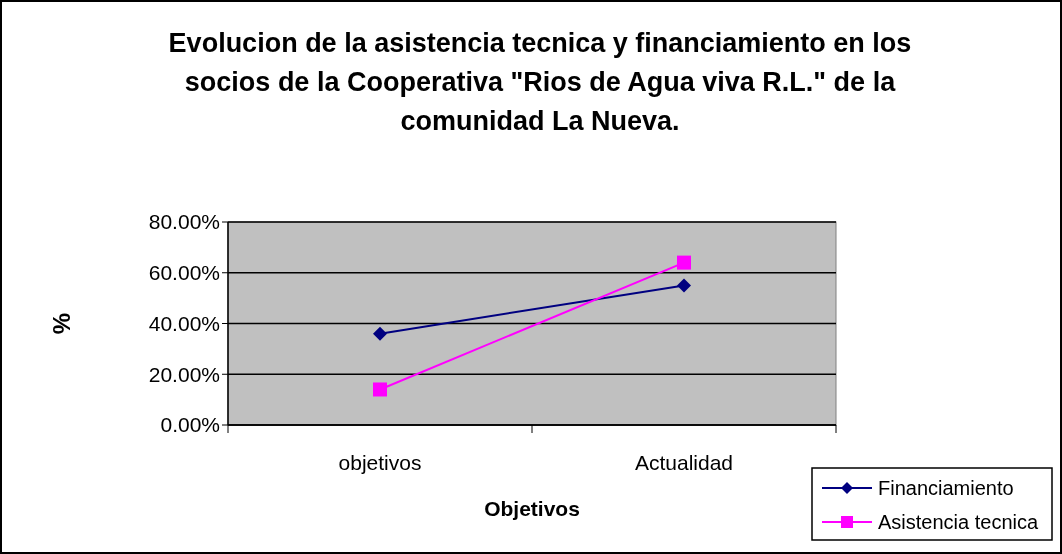  I want to click on y-tick-label: 80.00%, so click(184, 222).